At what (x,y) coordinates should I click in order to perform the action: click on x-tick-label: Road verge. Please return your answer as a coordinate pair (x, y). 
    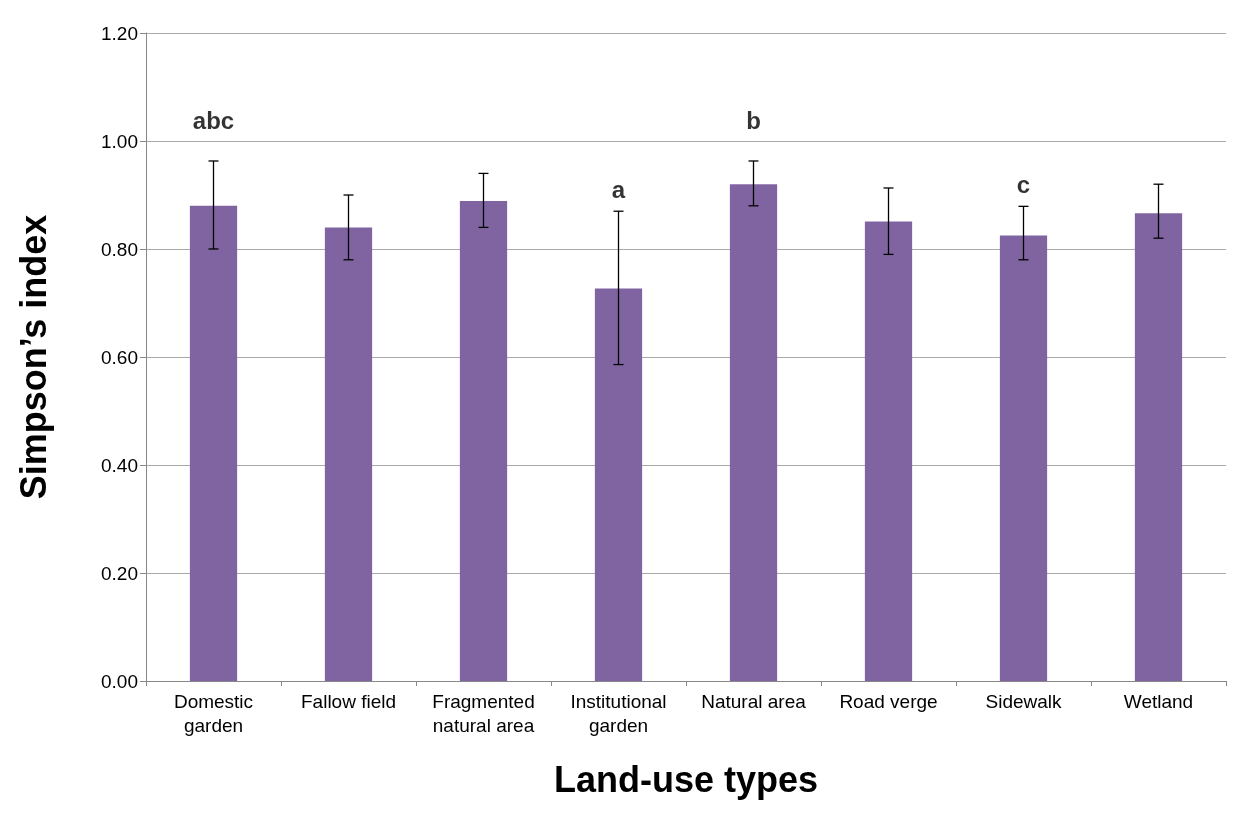
    Looking at the image, I should click on (888, 701).